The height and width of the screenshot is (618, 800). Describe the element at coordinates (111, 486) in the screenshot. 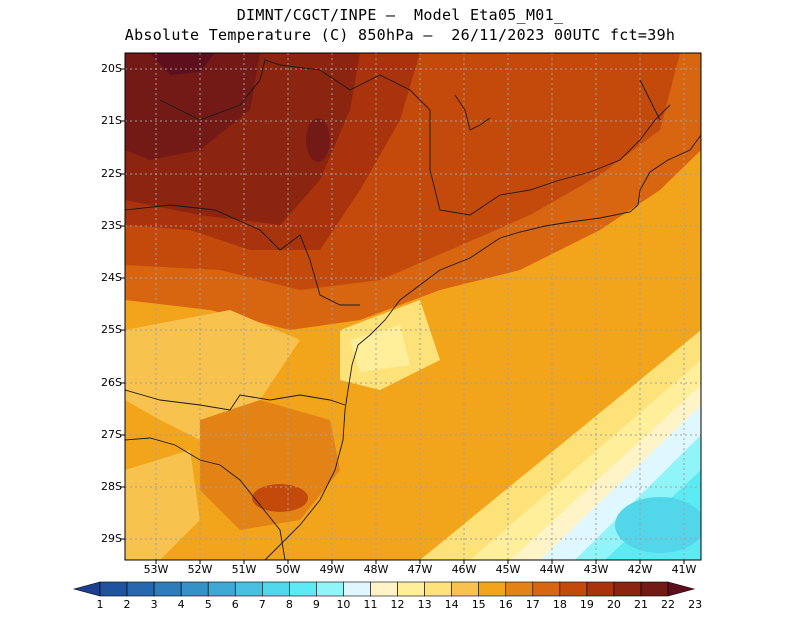

I see `lat-label: 28S` at that location.